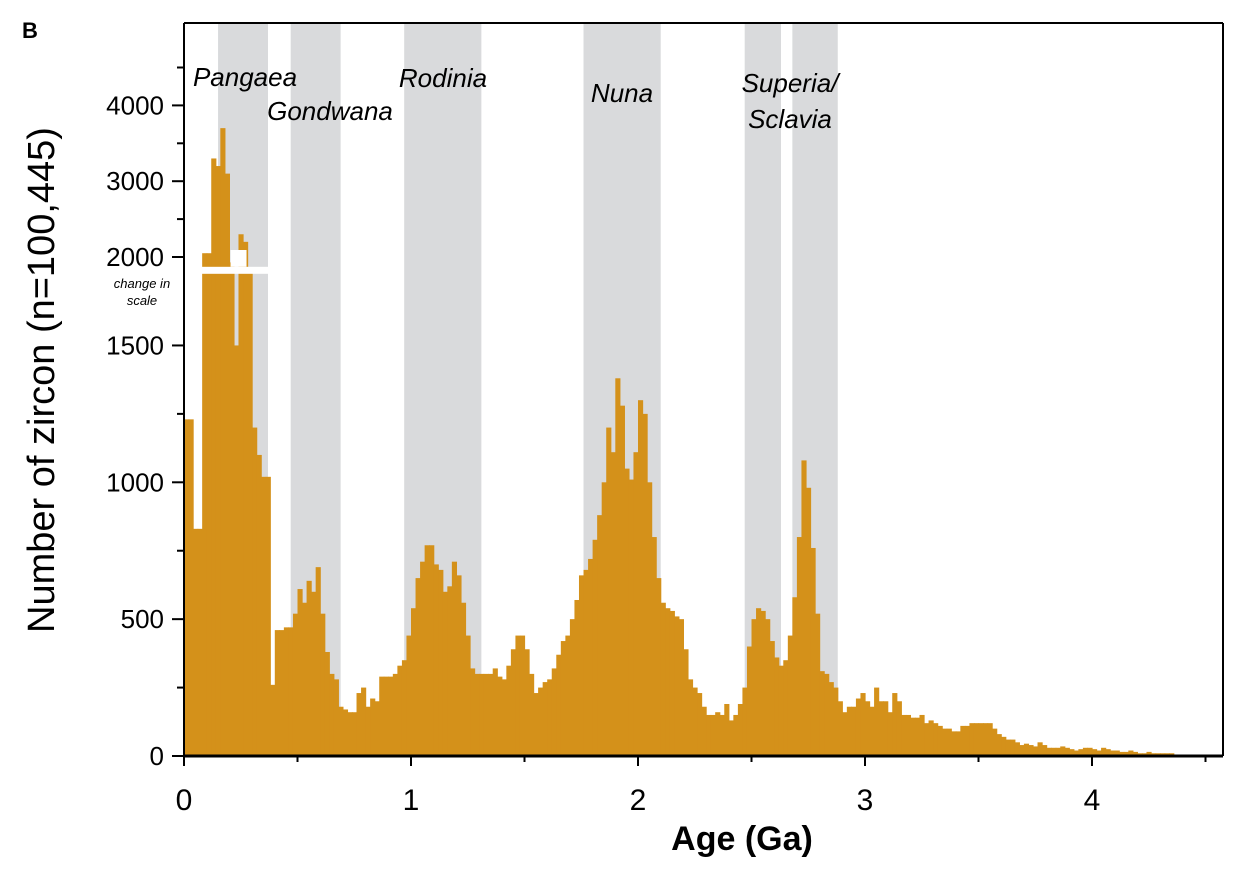 The image size is (1252, 871). I want to click on band-label-3: Nuna, so click(622, 93).